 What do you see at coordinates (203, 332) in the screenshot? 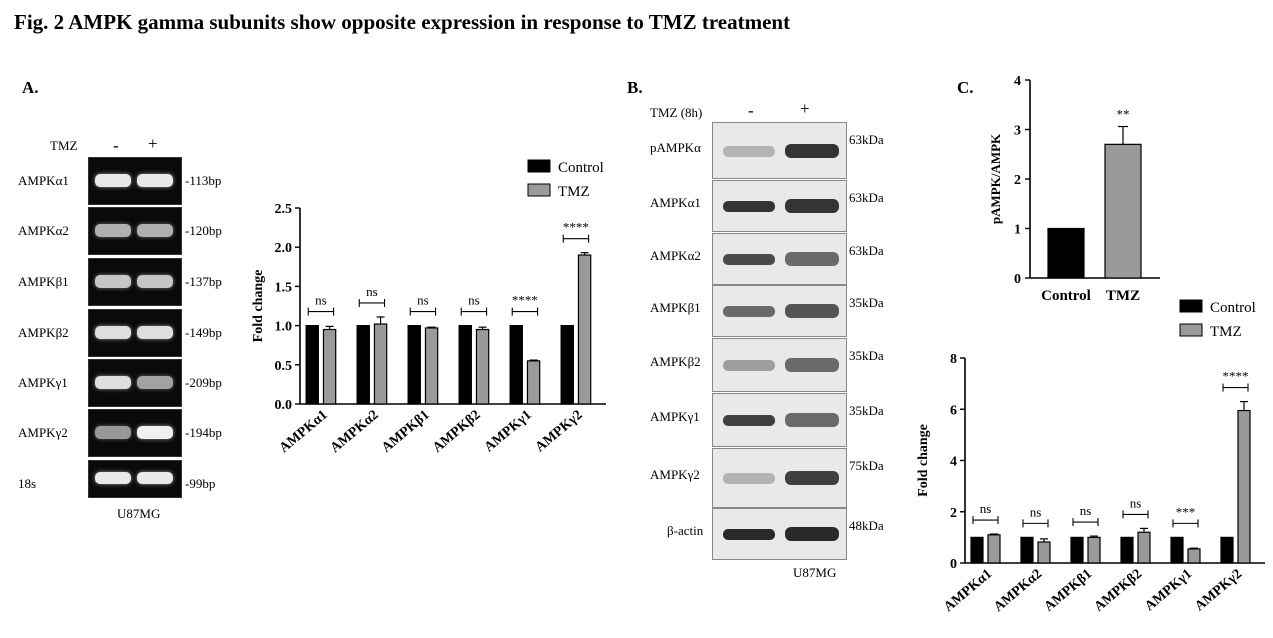
I see `gel-row-size-label: -149bp` at bounding box center [203, 332].